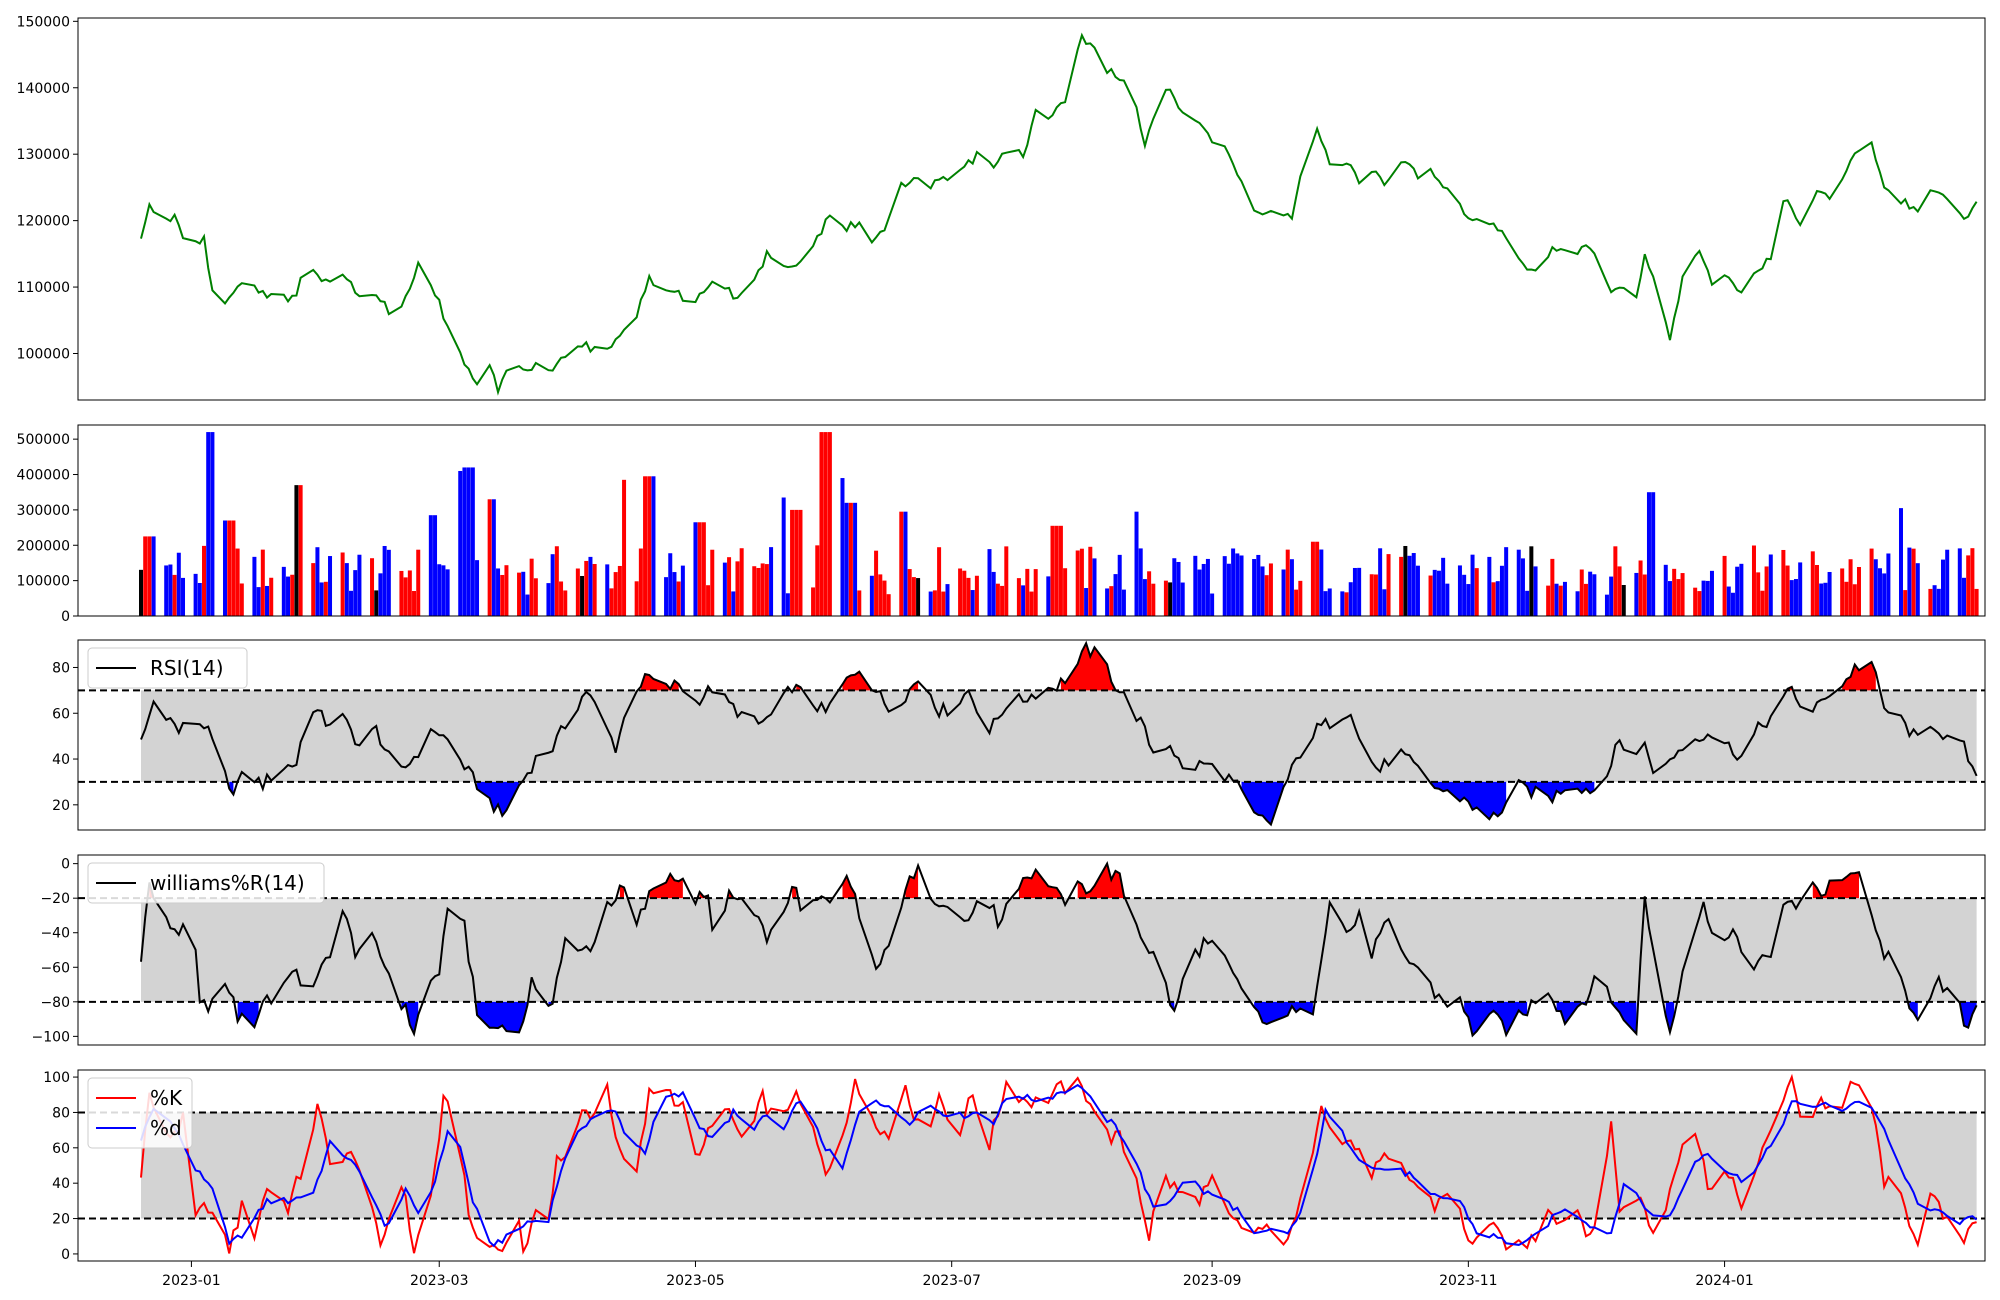 This screenshot has height=1300, width=2000. I want to click on x-tick-label: 2023-09, so click(1212, 1281).